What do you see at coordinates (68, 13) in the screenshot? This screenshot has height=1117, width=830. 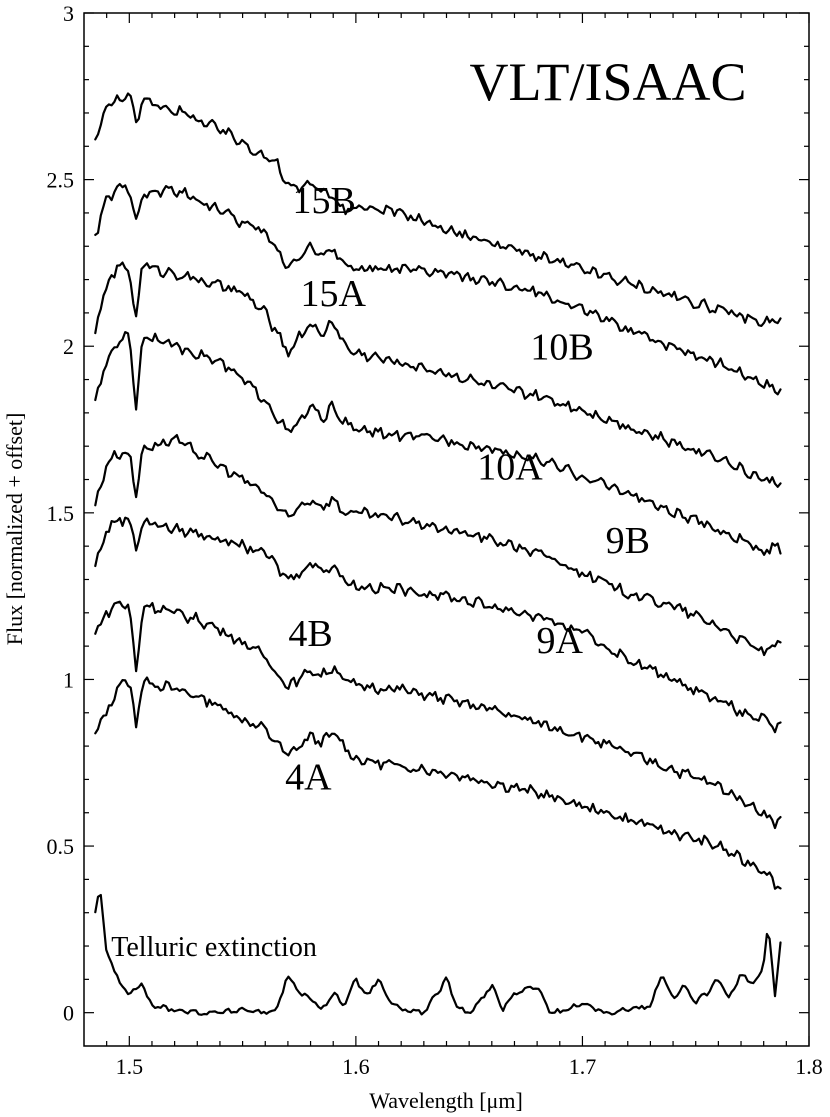 I see `y-tick-label: 3` at bounding box center [68, 13].